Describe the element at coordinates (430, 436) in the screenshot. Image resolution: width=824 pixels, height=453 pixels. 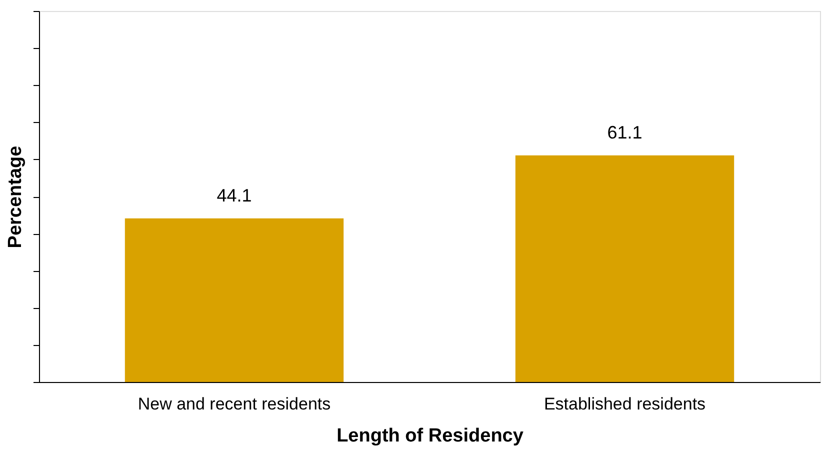
I see `x-axis-title: Length of Residency` at that location.